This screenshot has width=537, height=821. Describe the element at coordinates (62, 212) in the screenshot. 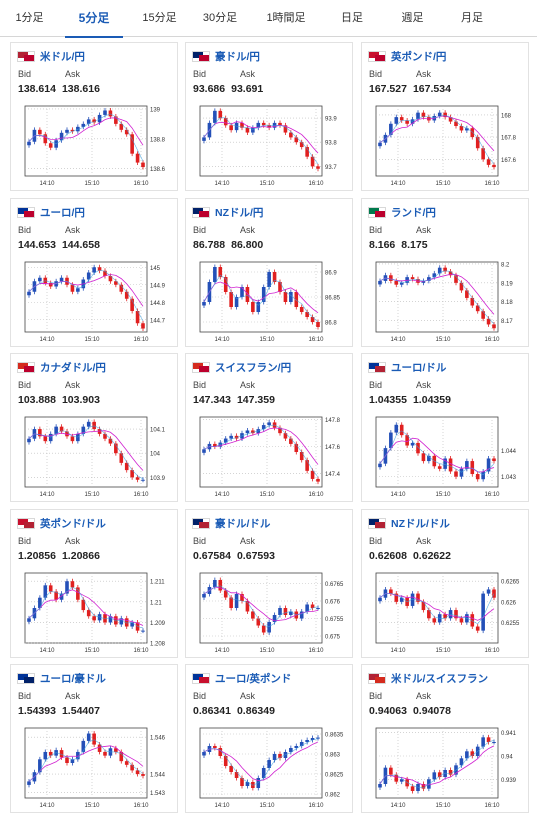

I see `pair-name-link: ユーロ/円` at that location.